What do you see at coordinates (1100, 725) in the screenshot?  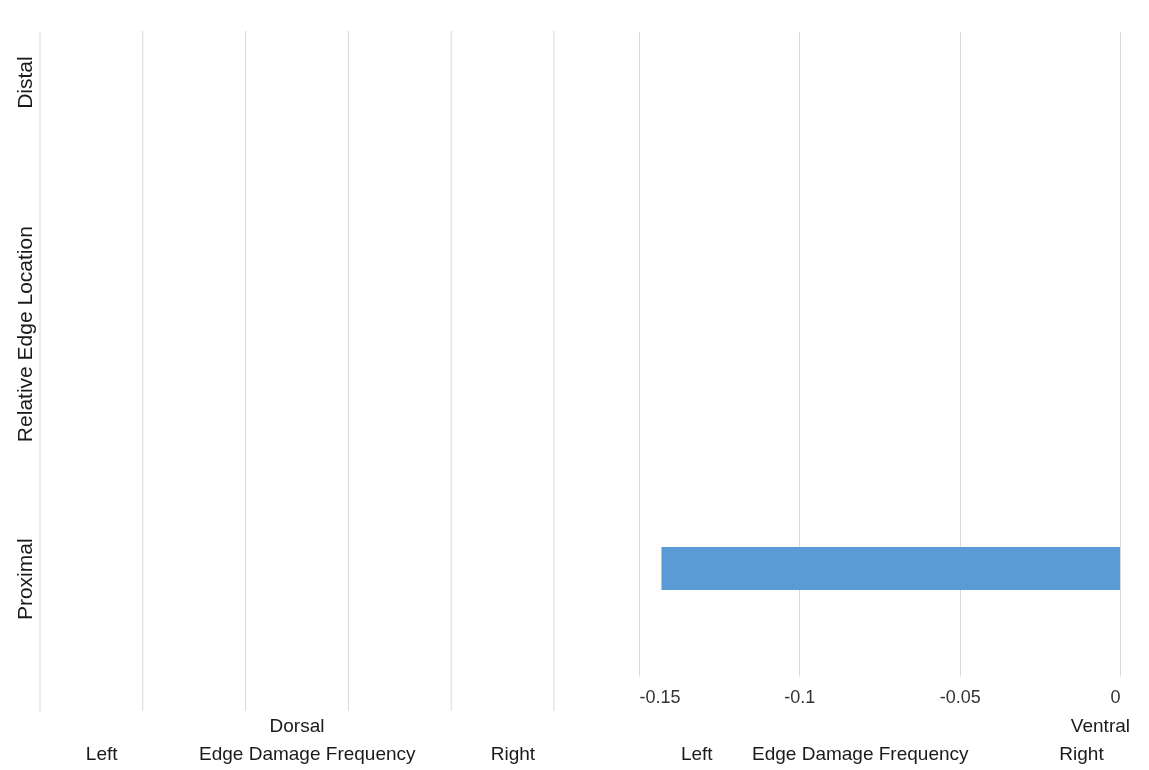 I see `text: Ventral` at bounding box center [1100, 725].